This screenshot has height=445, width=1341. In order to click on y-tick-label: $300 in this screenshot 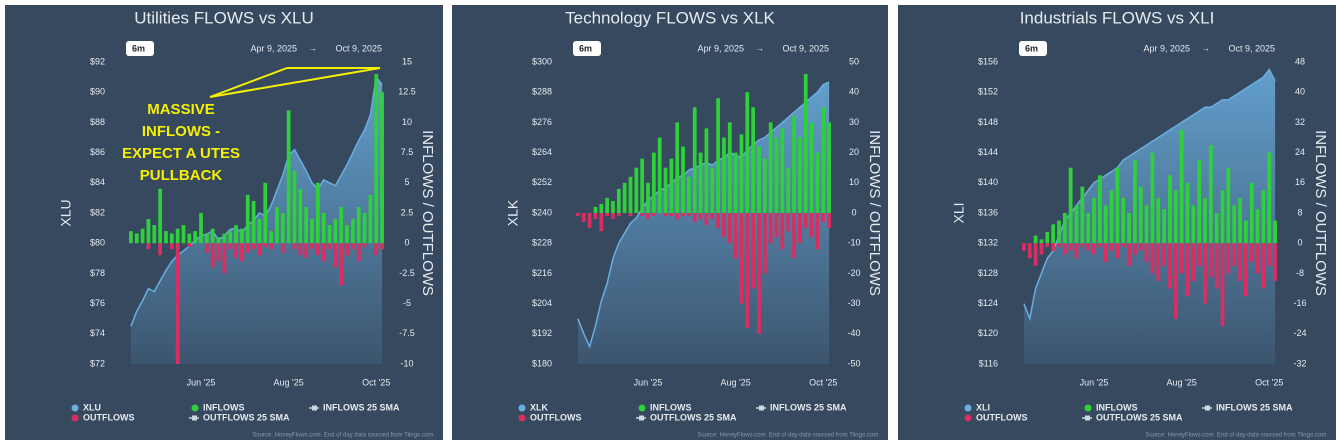, I will do `click(542, 61)`.